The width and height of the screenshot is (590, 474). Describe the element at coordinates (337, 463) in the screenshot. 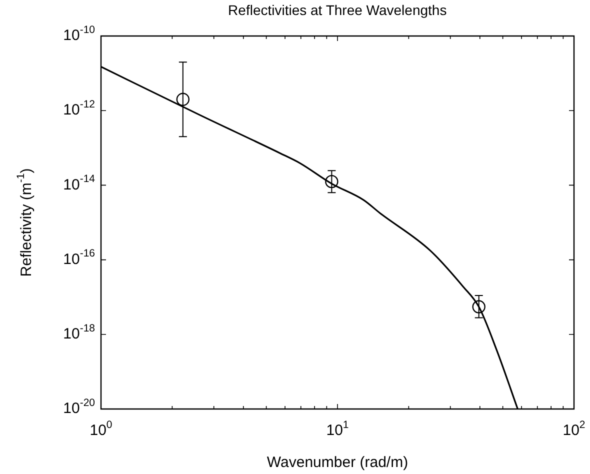

I see `x-axis-title: Wavenumber (rad/m)` at that location.